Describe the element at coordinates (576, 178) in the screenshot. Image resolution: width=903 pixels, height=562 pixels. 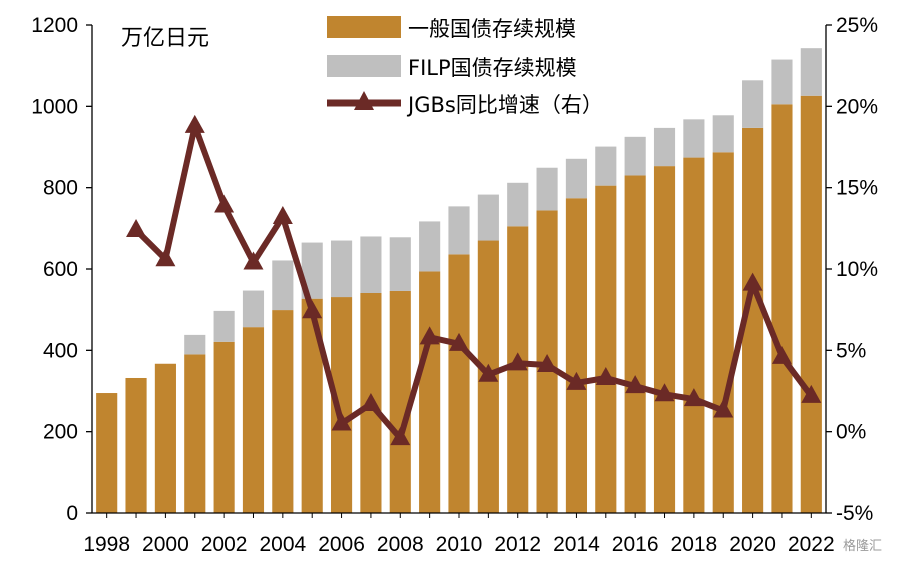
I see `bar-filp-2014` at that location.